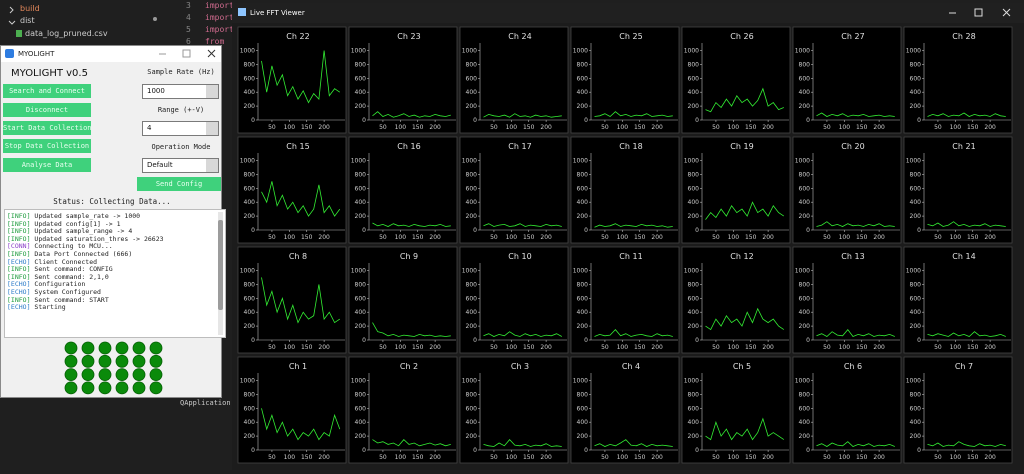 The width and height of the screenshot is (1024, 474). What do you see at coordinates (630, 146) in the screenshot?
I see `plot-title: Ch 18` at bounding box center [630, 146].